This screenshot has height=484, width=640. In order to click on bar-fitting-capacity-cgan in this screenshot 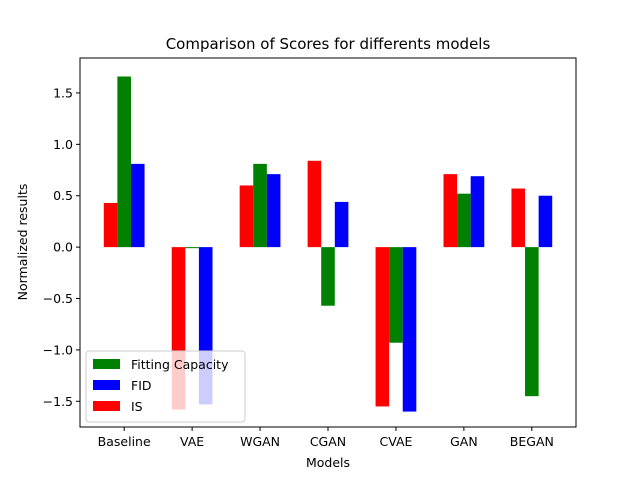, I will do `click(328, 276)`.